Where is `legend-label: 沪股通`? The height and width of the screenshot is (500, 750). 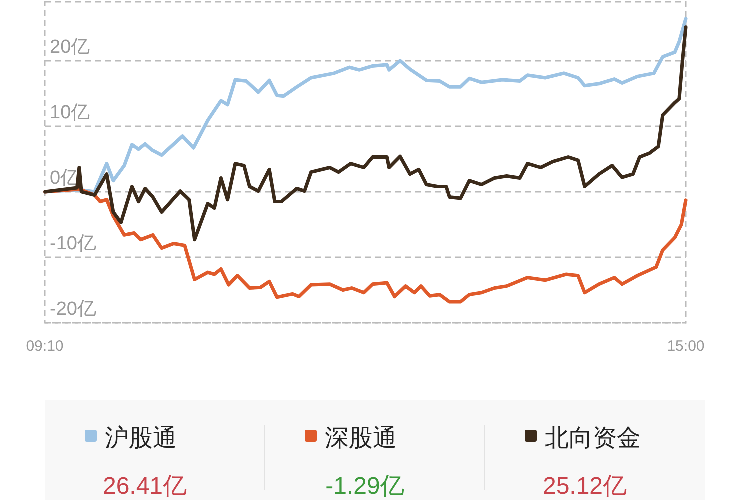
legend-label: 沪股通 is located at coordinates (141, 438).